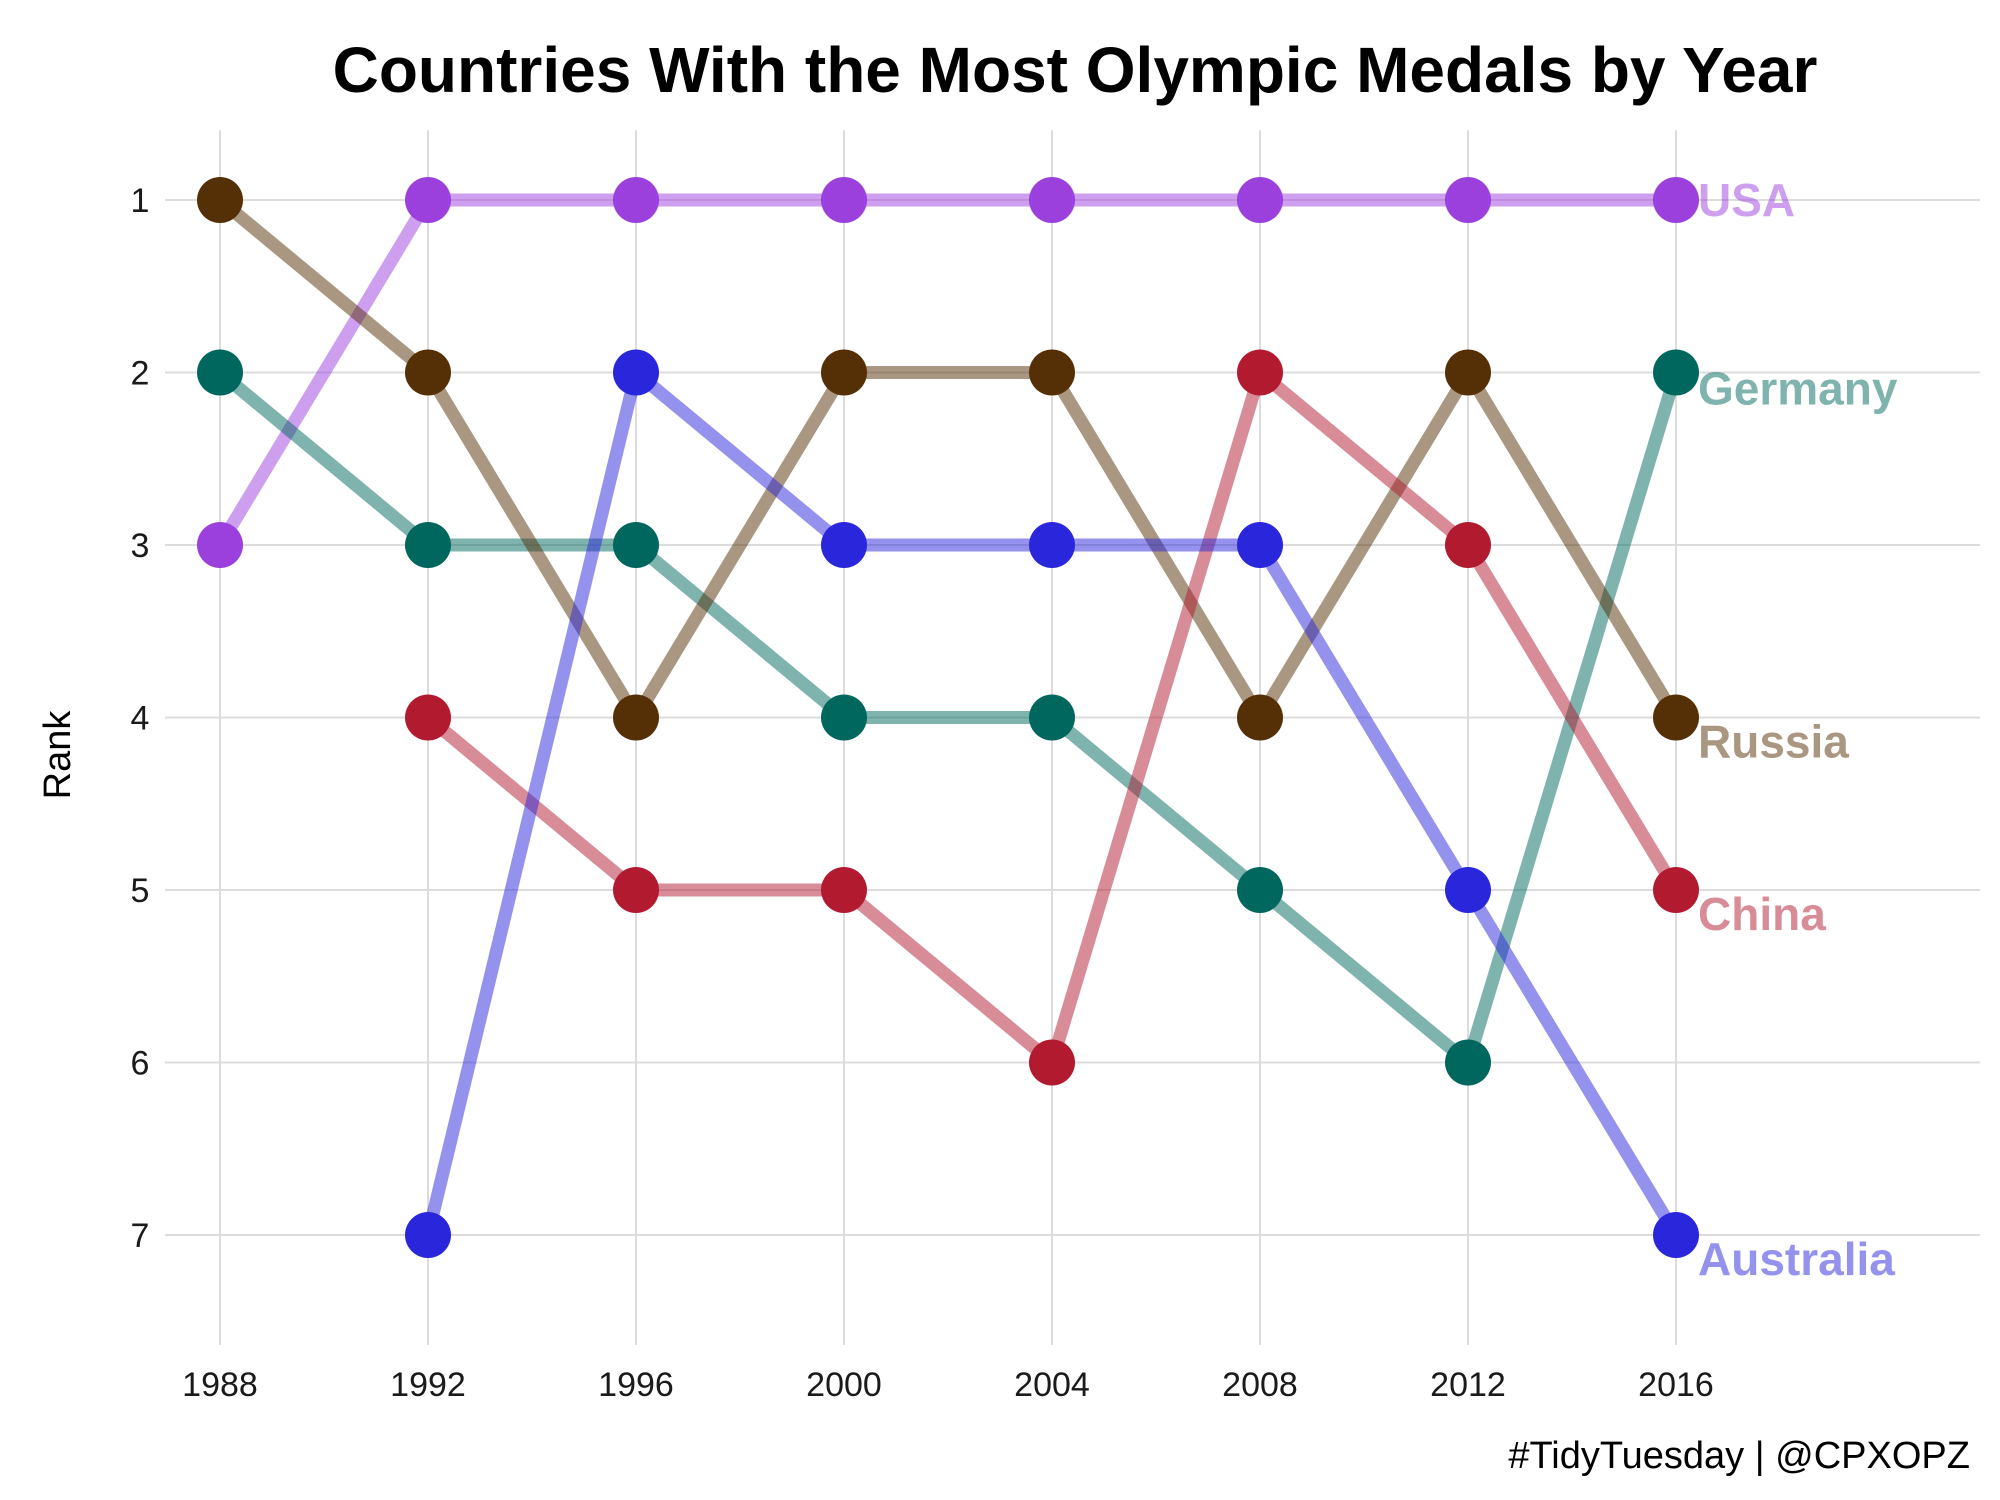 Image resolution: width=2000 pixels, height=1500 pixels. I want to click on point-australia-2004, so click(1052, 545).